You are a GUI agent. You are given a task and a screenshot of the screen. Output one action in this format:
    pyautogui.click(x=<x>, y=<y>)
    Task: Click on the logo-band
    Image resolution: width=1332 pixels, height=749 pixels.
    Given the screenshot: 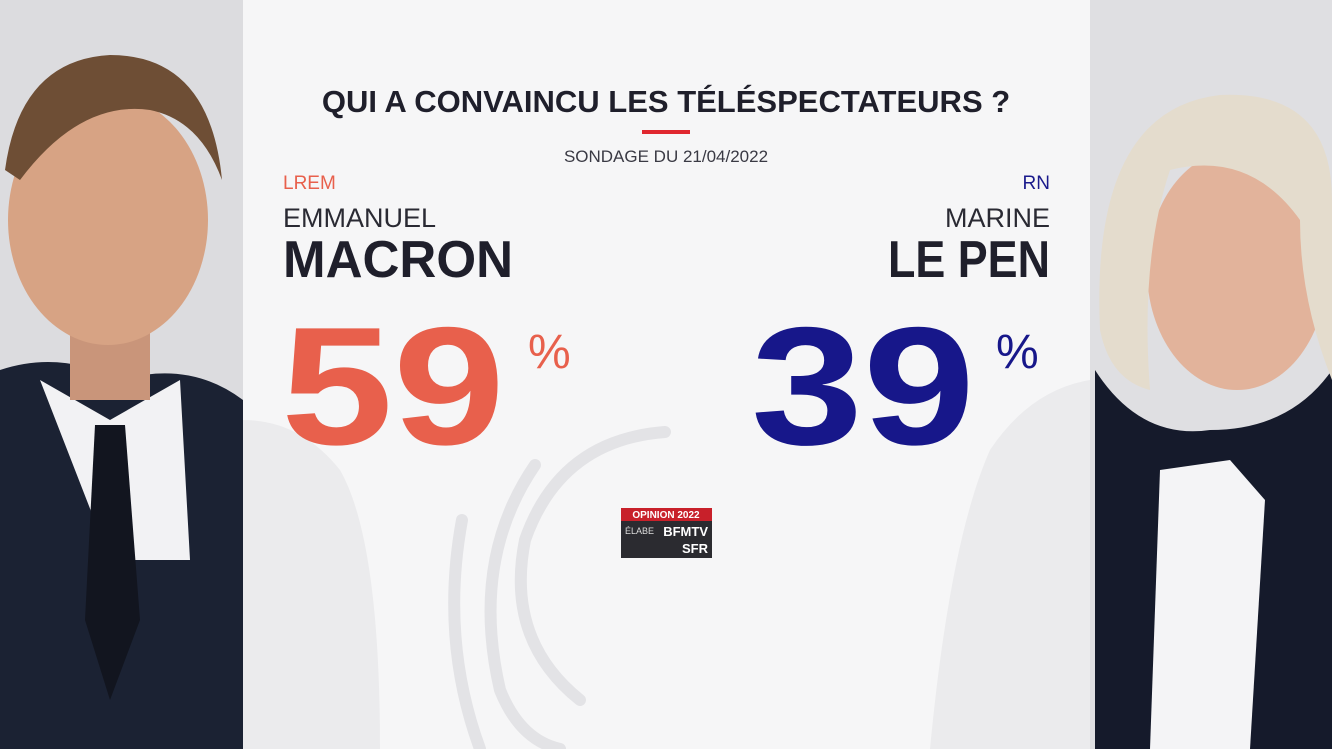 What is the action you would take?
    pyautogui.click(x=666, y=514)
    